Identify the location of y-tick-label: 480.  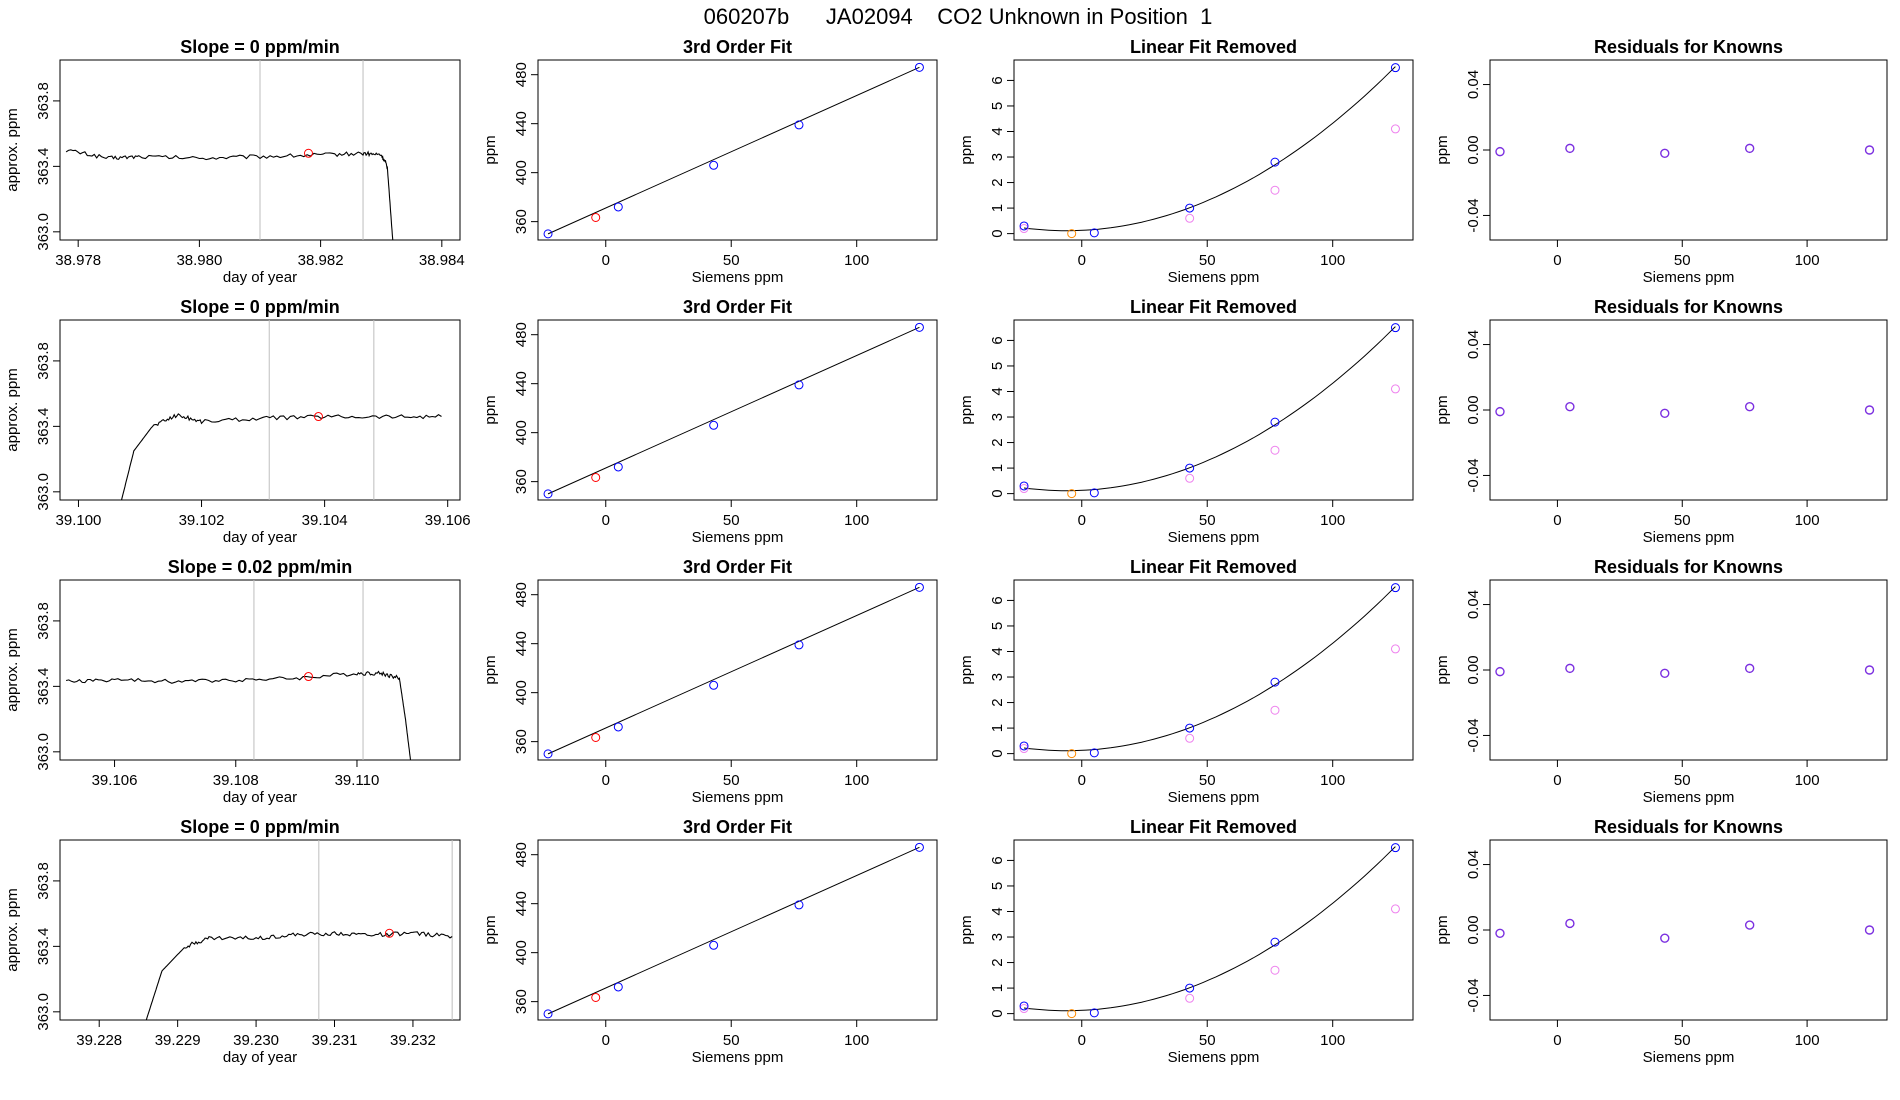
(521, 594).